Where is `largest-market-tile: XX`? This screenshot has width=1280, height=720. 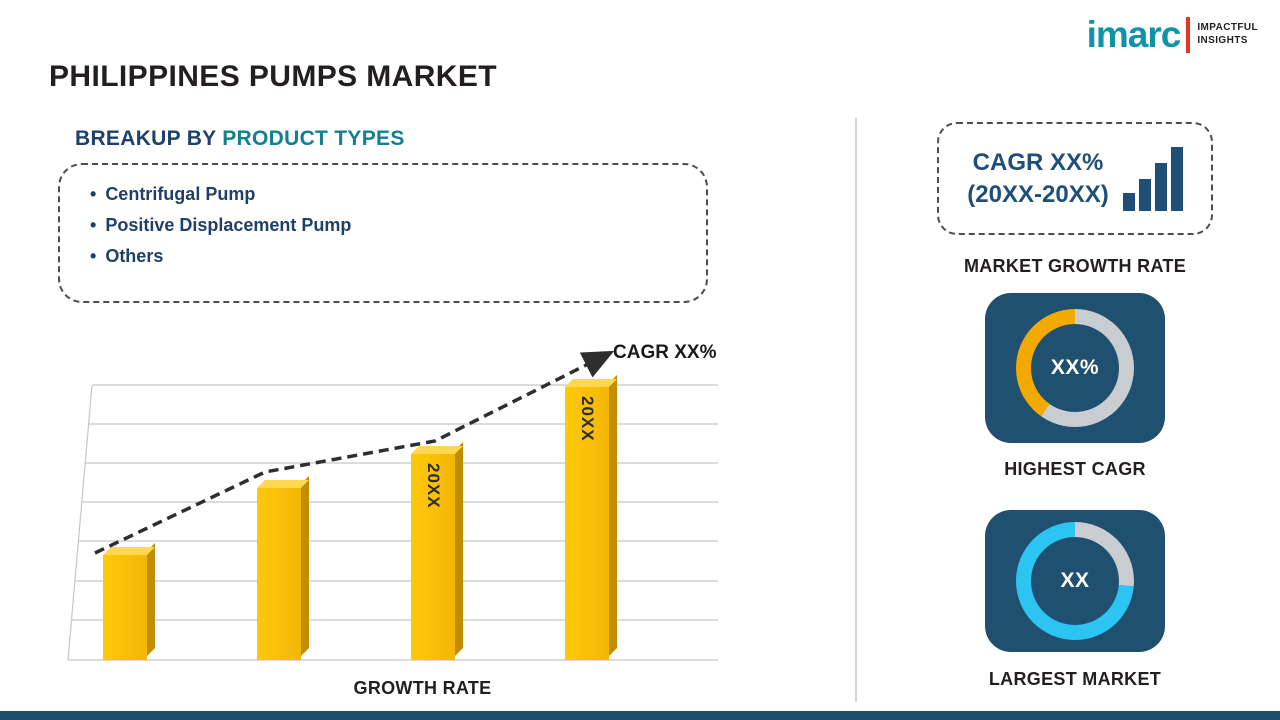
largest-market-tile: XX is located at coordinates (1075, 581).